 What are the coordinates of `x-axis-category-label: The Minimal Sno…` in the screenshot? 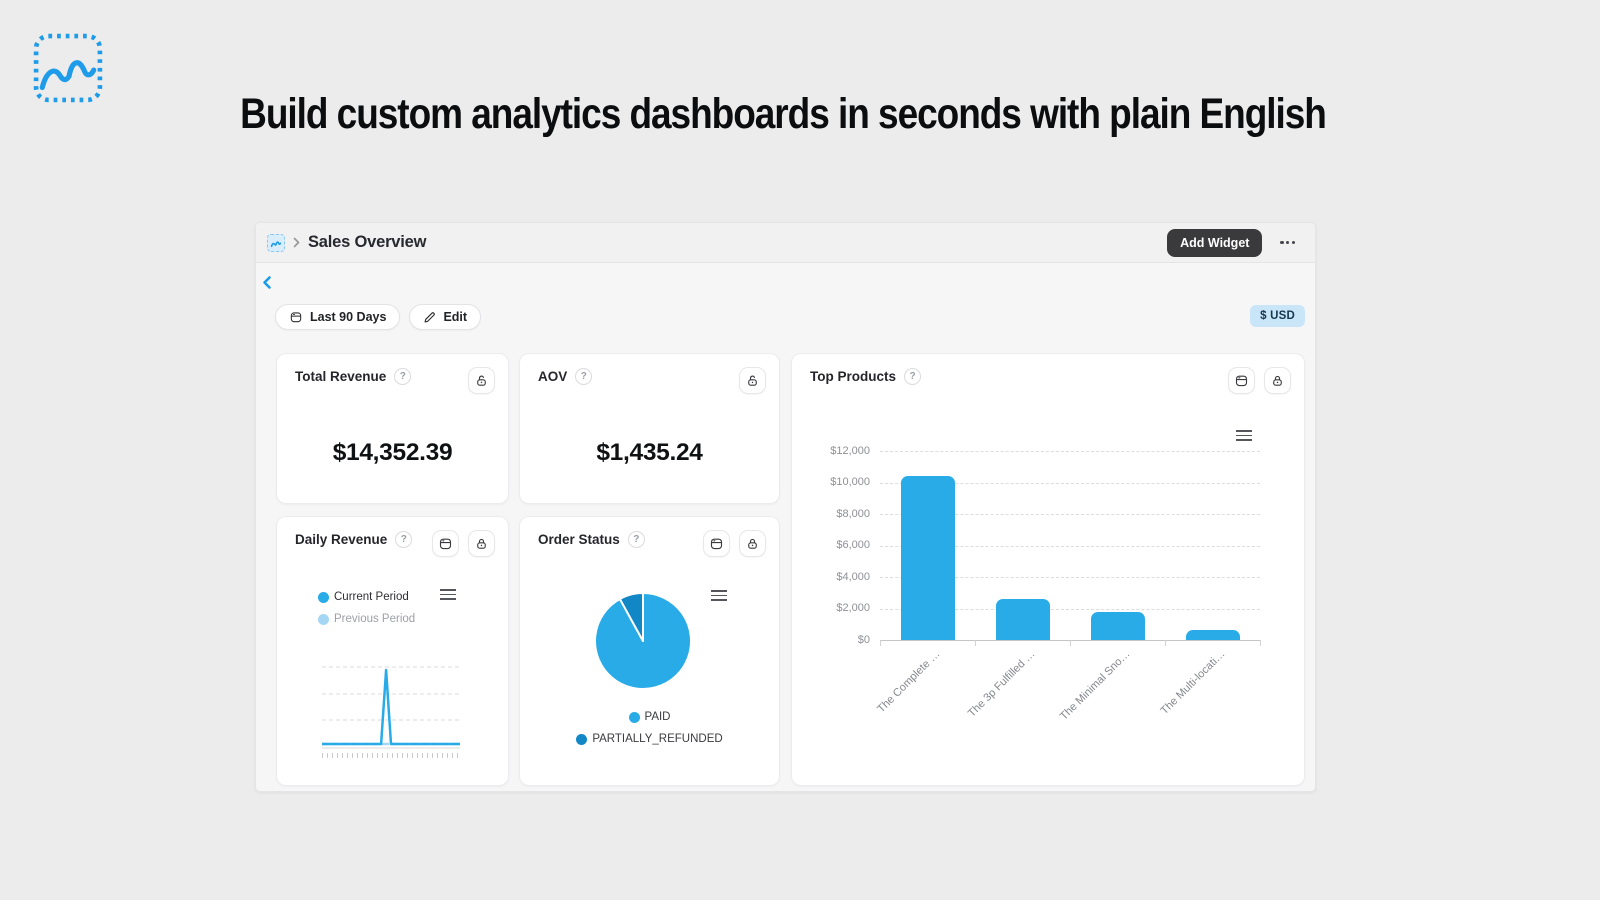 It's located at (1094, 685).